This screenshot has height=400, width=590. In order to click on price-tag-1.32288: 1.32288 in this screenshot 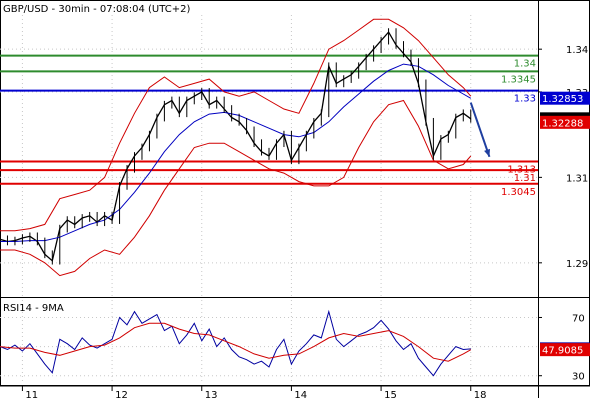, I will do `click(562, 123)`.